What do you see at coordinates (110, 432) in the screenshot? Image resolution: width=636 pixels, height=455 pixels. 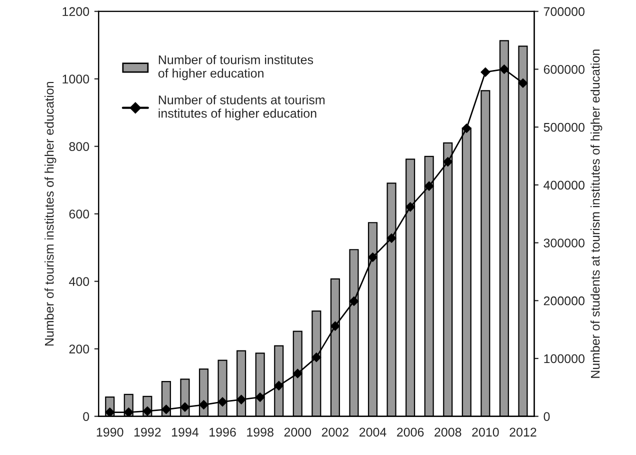 I see `x-tick-label: 1990` at bounding box center [110, 432].